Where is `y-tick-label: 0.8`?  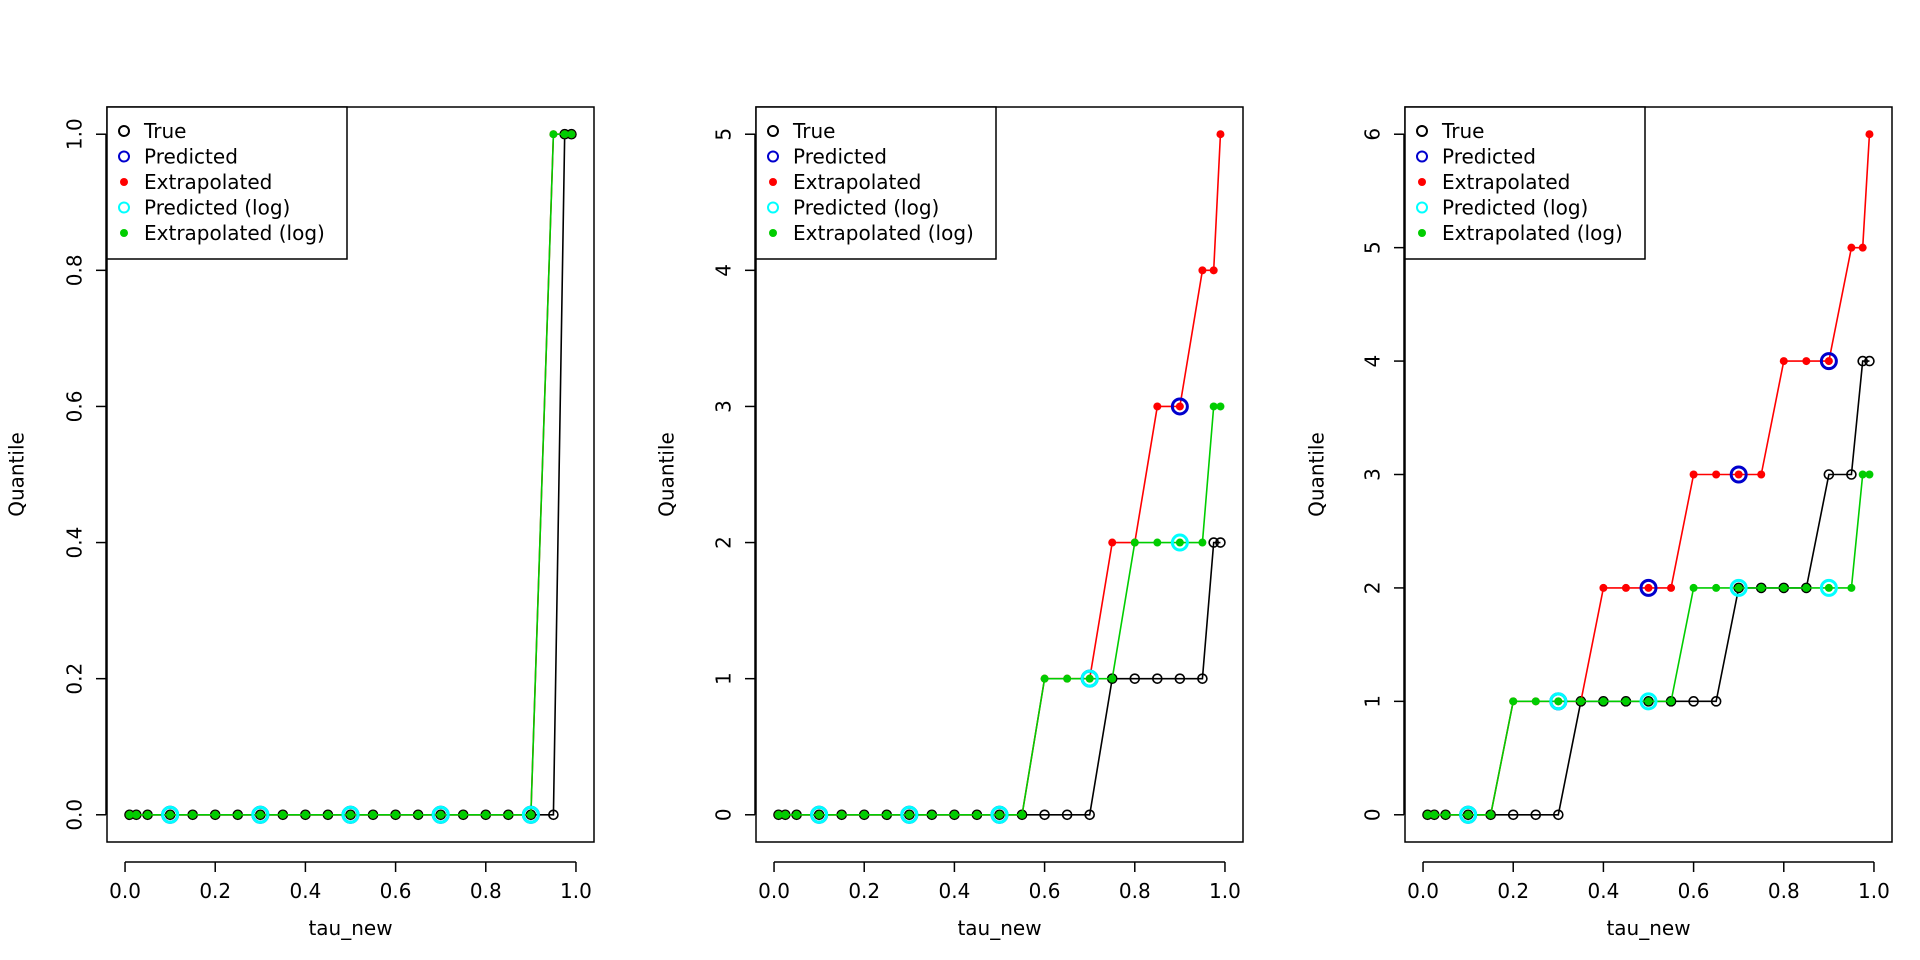
y-tick-label: 0.8 is located at coordinates (75, 270).